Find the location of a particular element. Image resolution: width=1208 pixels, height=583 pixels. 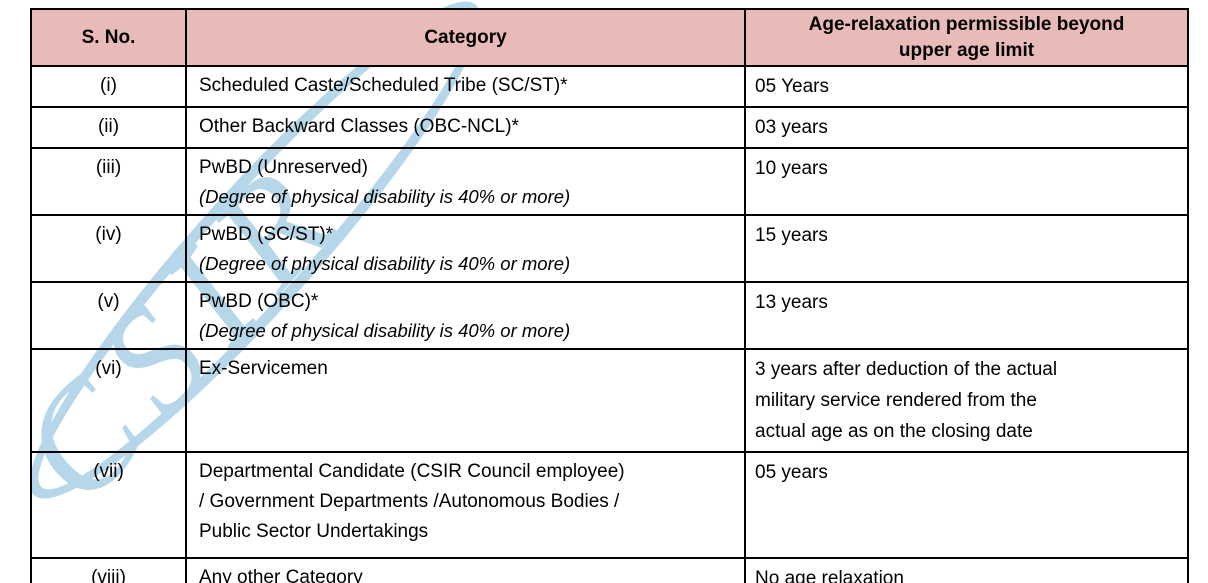

category-text: Any other Category is located at coordinates (281, 575).